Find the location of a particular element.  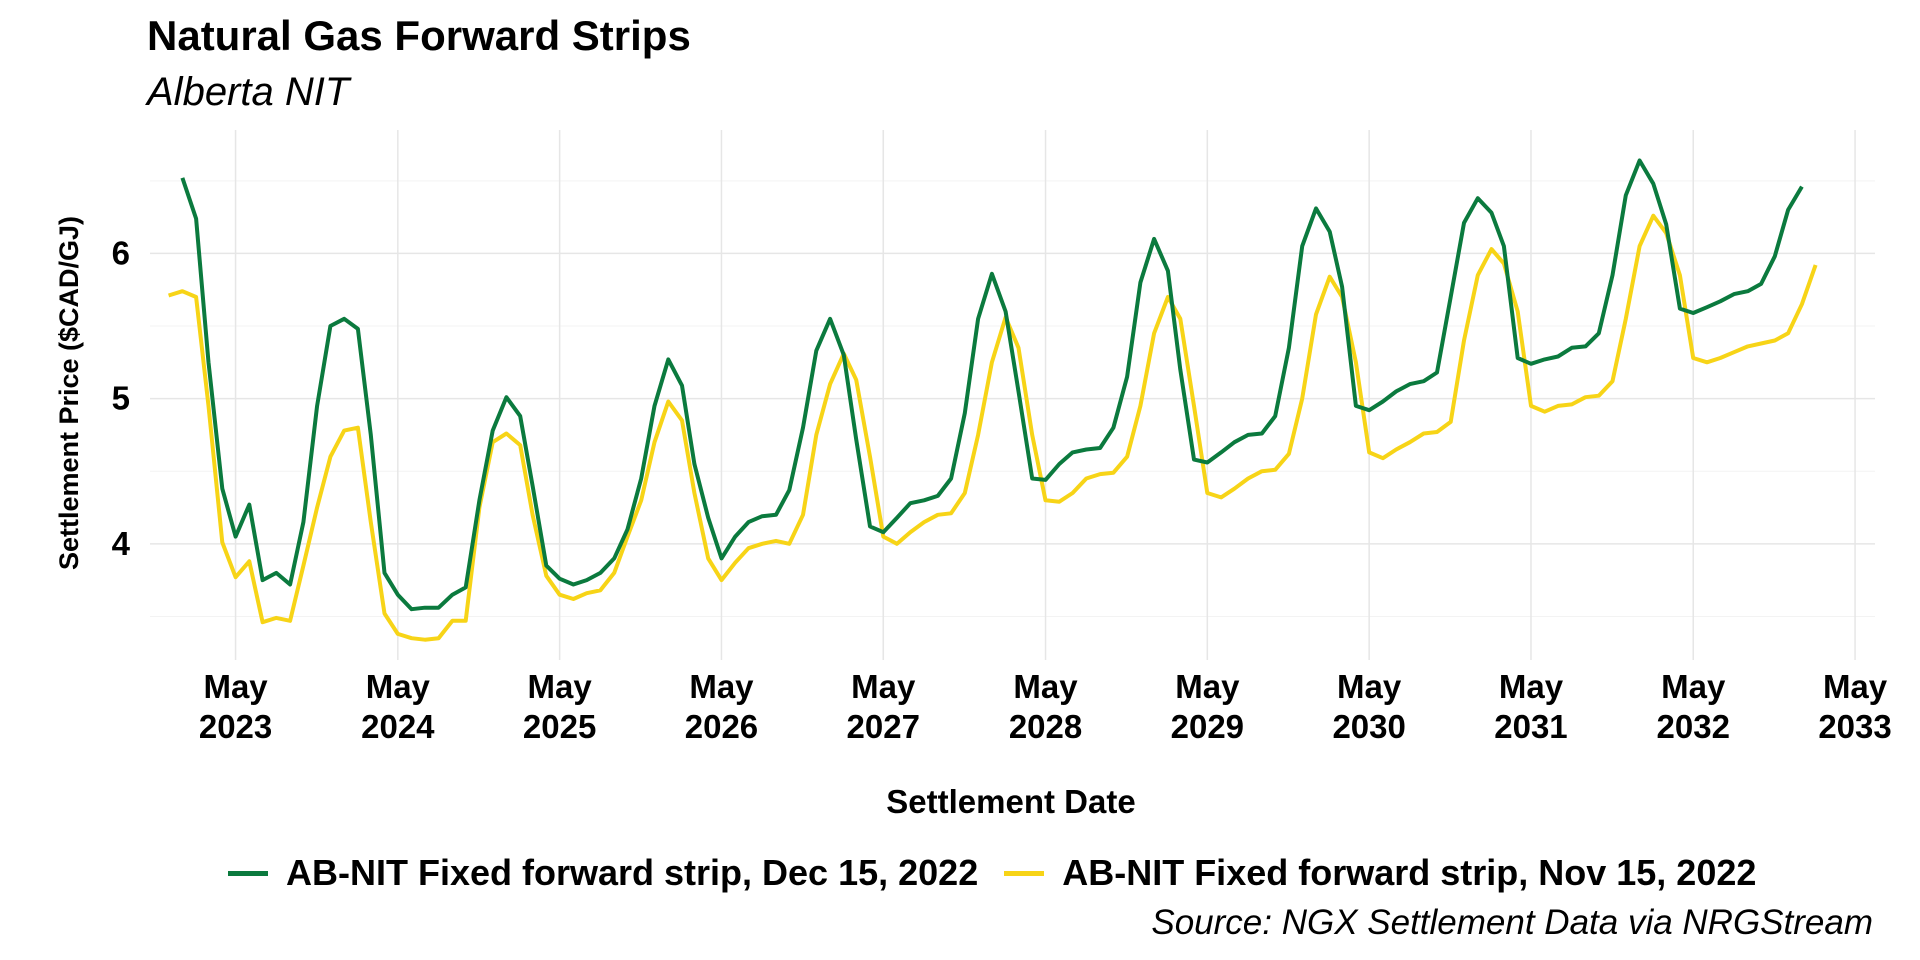

x-tick-label: May 2023 is located at coordinates (235, 706).